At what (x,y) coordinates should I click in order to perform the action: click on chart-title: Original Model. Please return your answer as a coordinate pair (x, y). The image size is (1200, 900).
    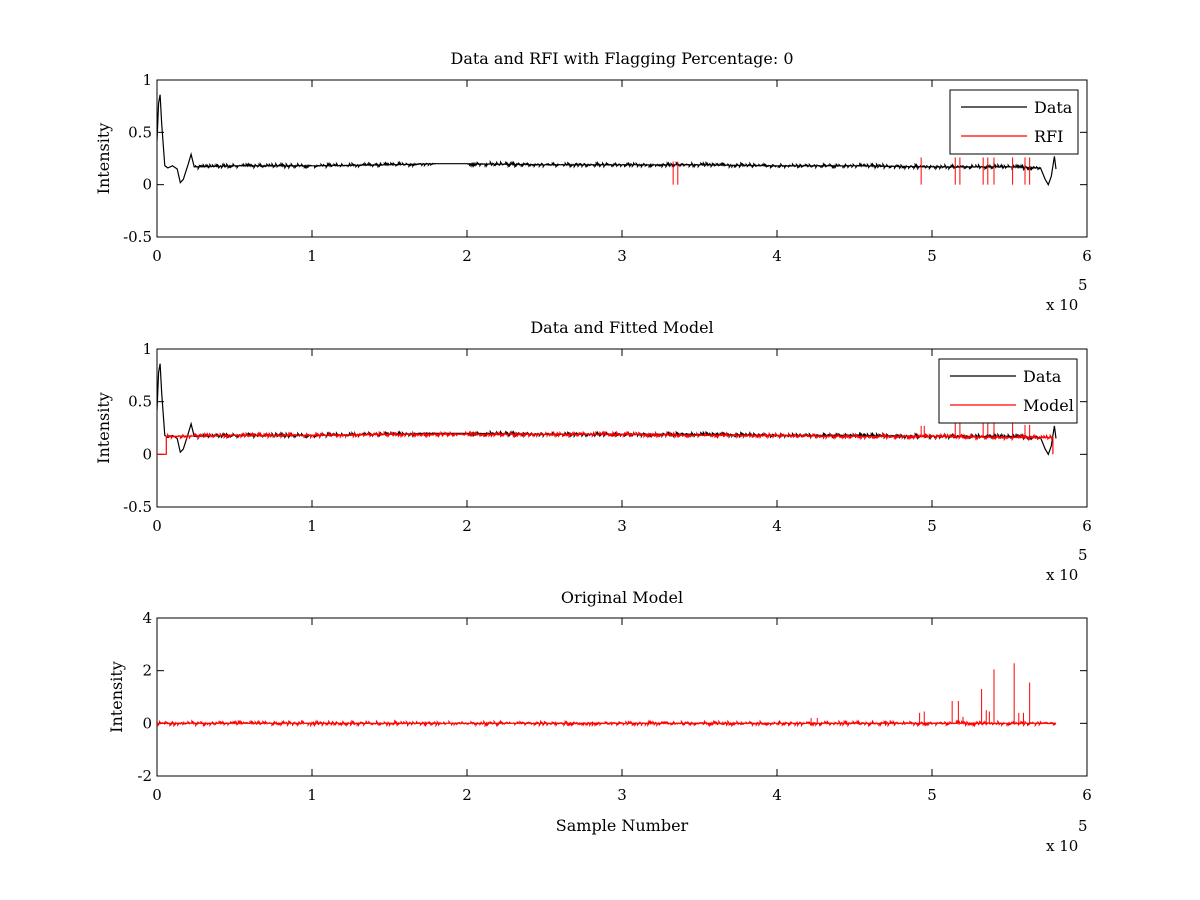
    Looking at the image, I should click on (622, 597).